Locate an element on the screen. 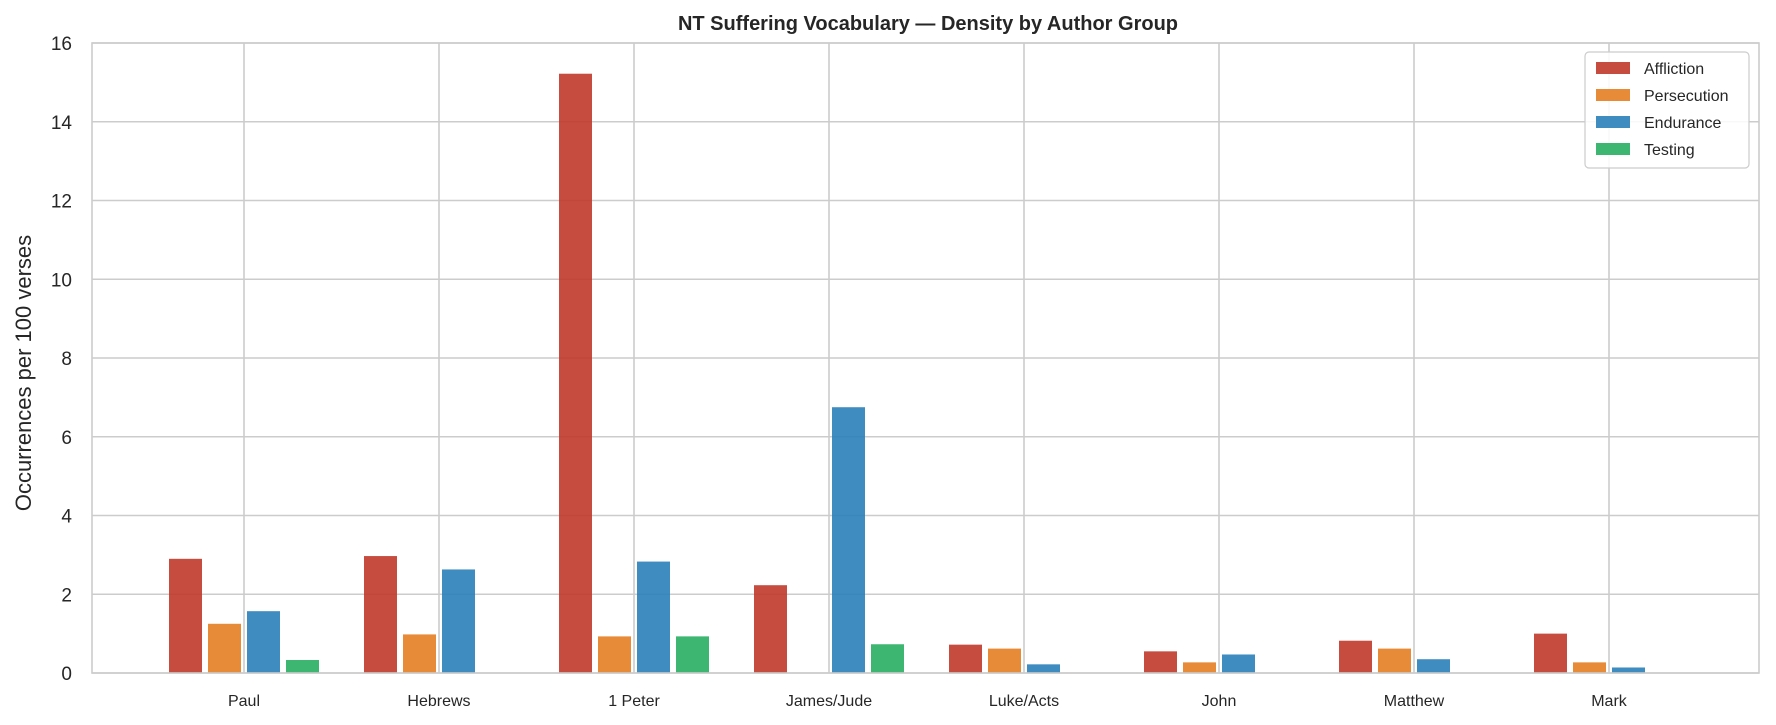 This screenshot has height=725, width=1776. bar-persecution-paul is located at coordinates (224, 648).